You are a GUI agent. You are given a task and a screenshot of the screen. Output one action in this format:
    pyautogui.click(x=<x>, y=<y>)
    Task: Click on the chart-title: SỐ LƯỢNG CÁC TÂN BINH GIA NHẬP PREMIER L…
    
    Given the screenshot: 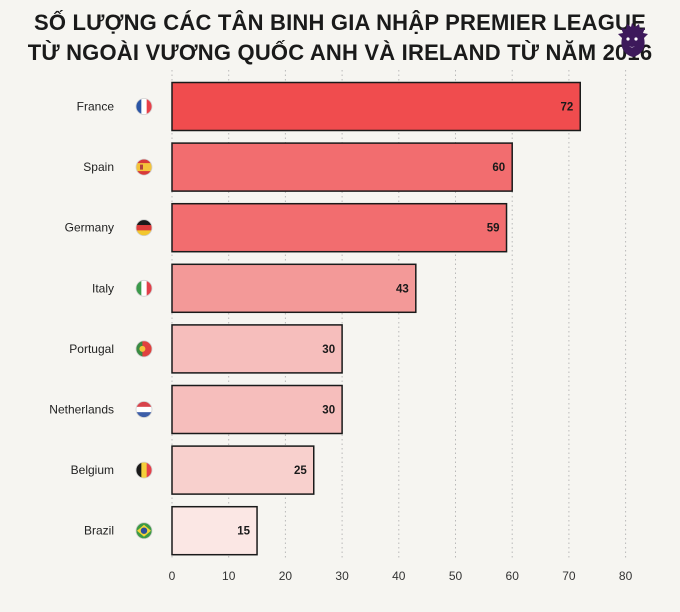 What is the action you would take?
    pyautogui.click(x=340, y=38)
    